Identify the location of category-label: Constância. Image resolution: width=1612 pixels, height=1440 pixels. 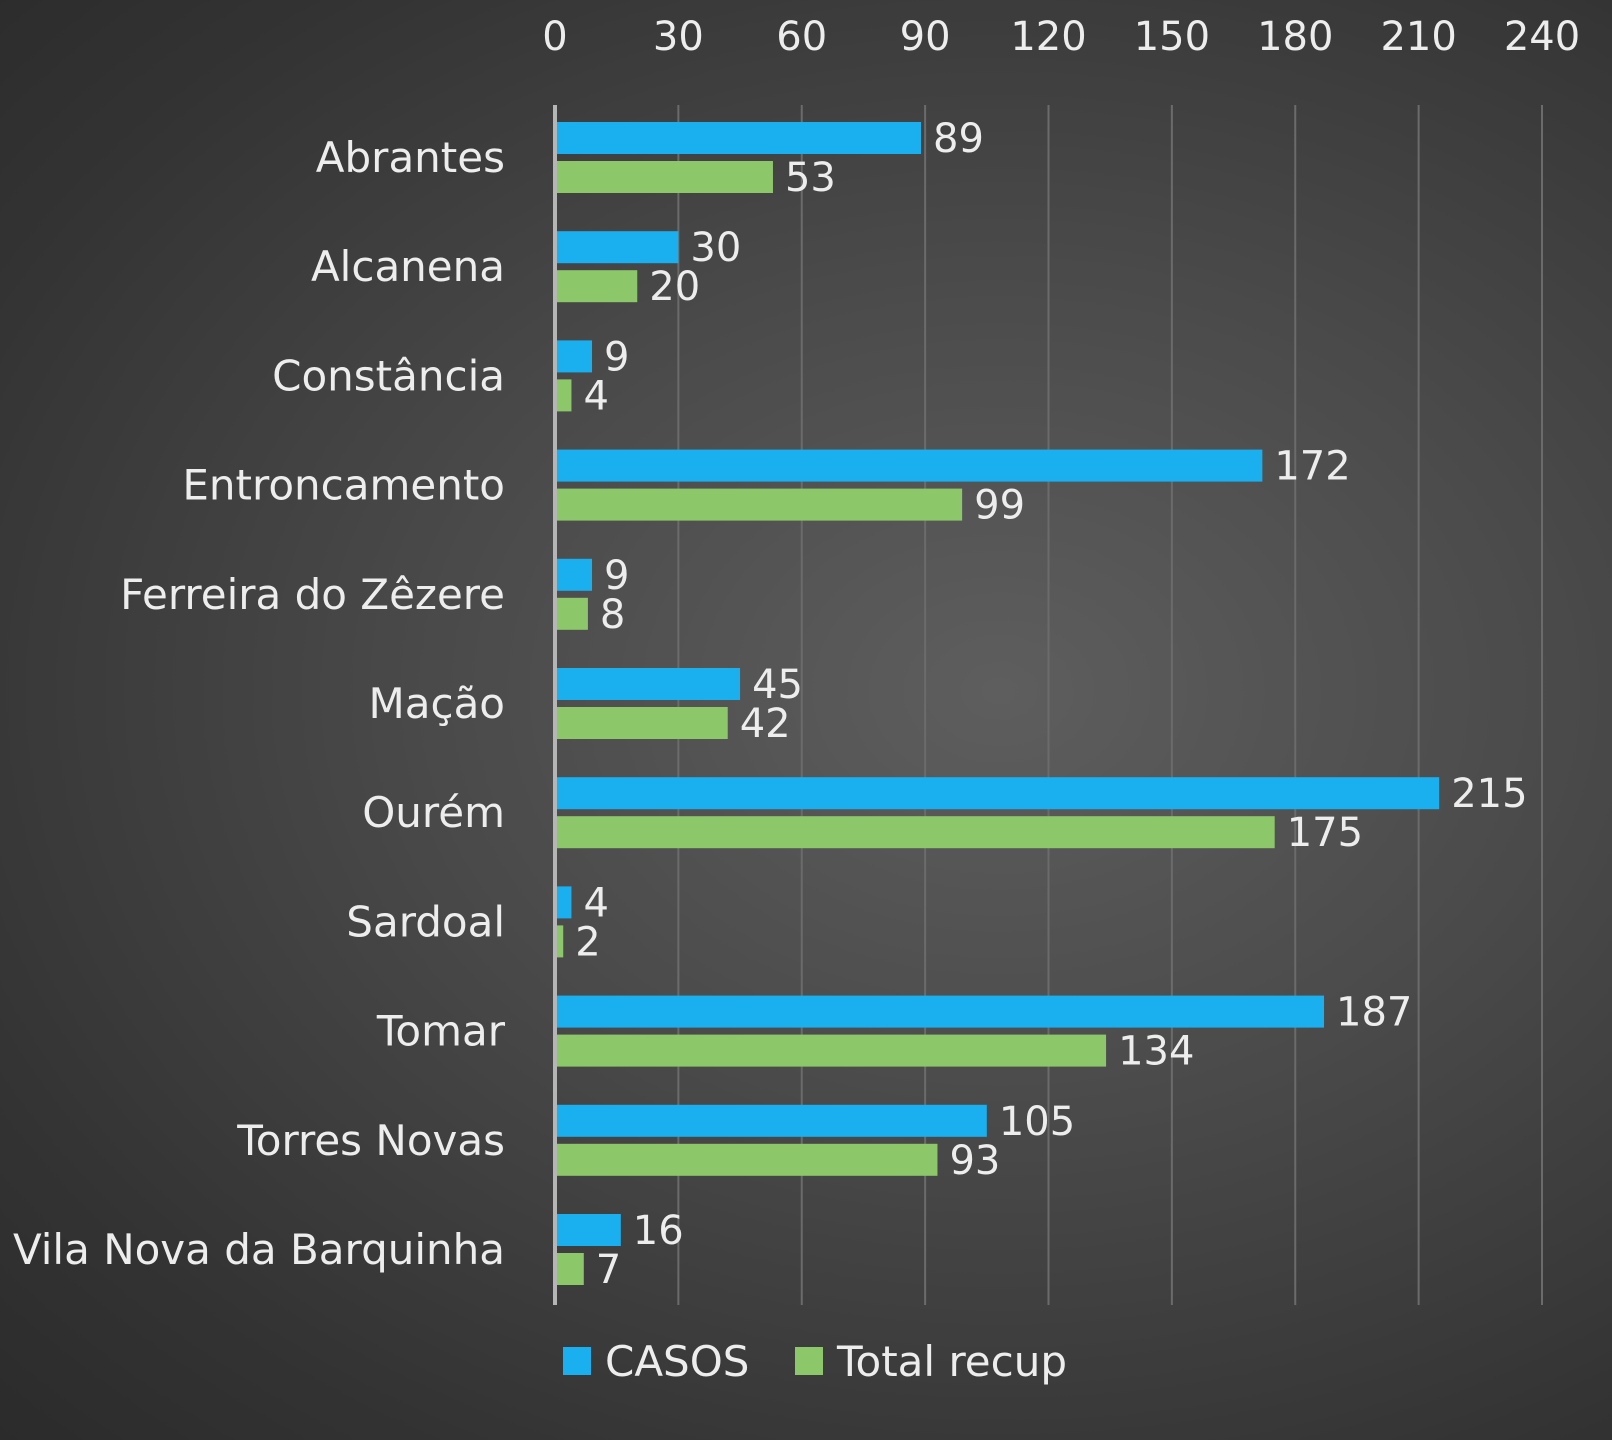
(388, 375).